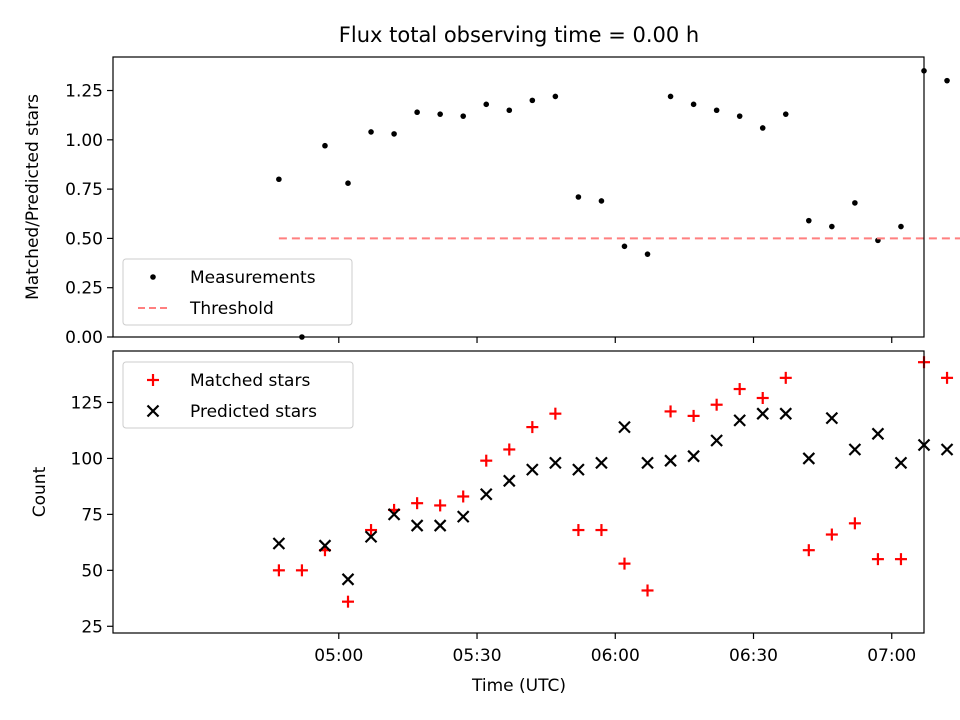 Image resolution: width=960 pixels, height=720 pixels. Describe the element at coordinates (153, 411) in the screenshot. I see `legend-marker-predicted-stars` at that location.